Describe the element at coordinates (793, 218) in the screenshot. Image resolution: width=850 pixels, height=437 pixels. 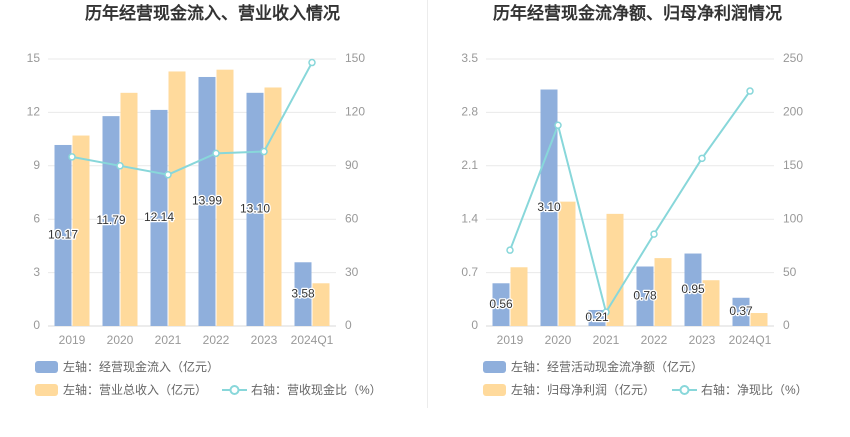
I see `y-right-tick-label: 100` at that location.